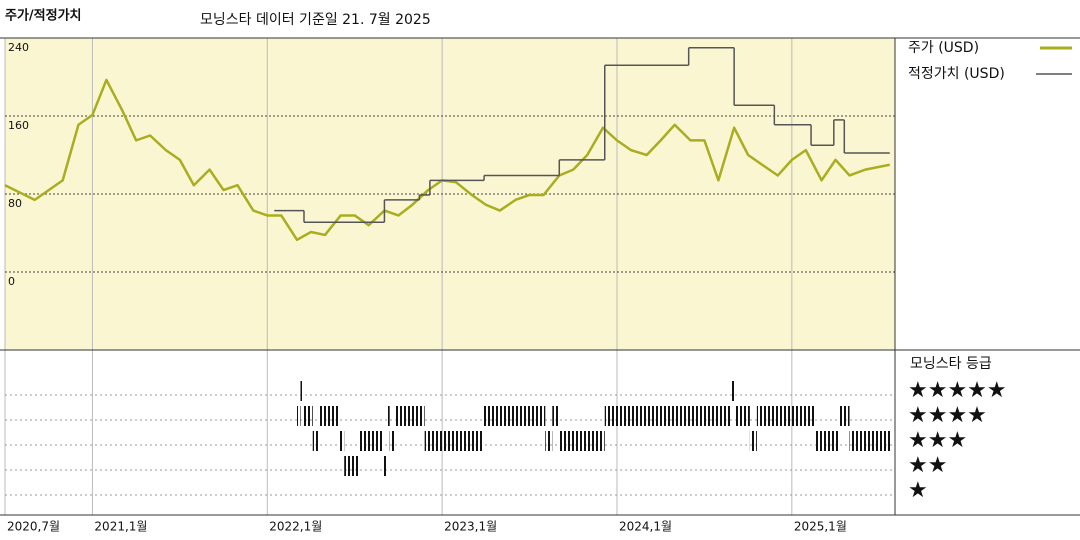 Image resolution: width=1080 pixels, height=540 pixels. I want to click on x-tick-label: 2024,1월, so click(645, 527).